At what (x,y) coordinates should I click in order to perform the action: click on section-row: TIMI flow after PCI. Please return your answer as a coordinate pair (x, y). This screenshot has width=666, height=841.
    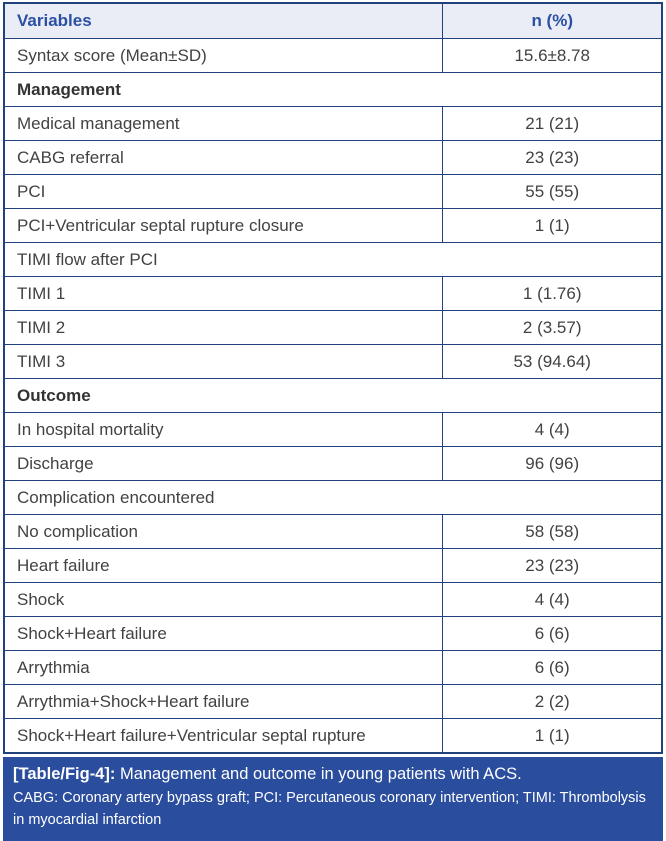
    Looking at the image, I should click on (333, 259).